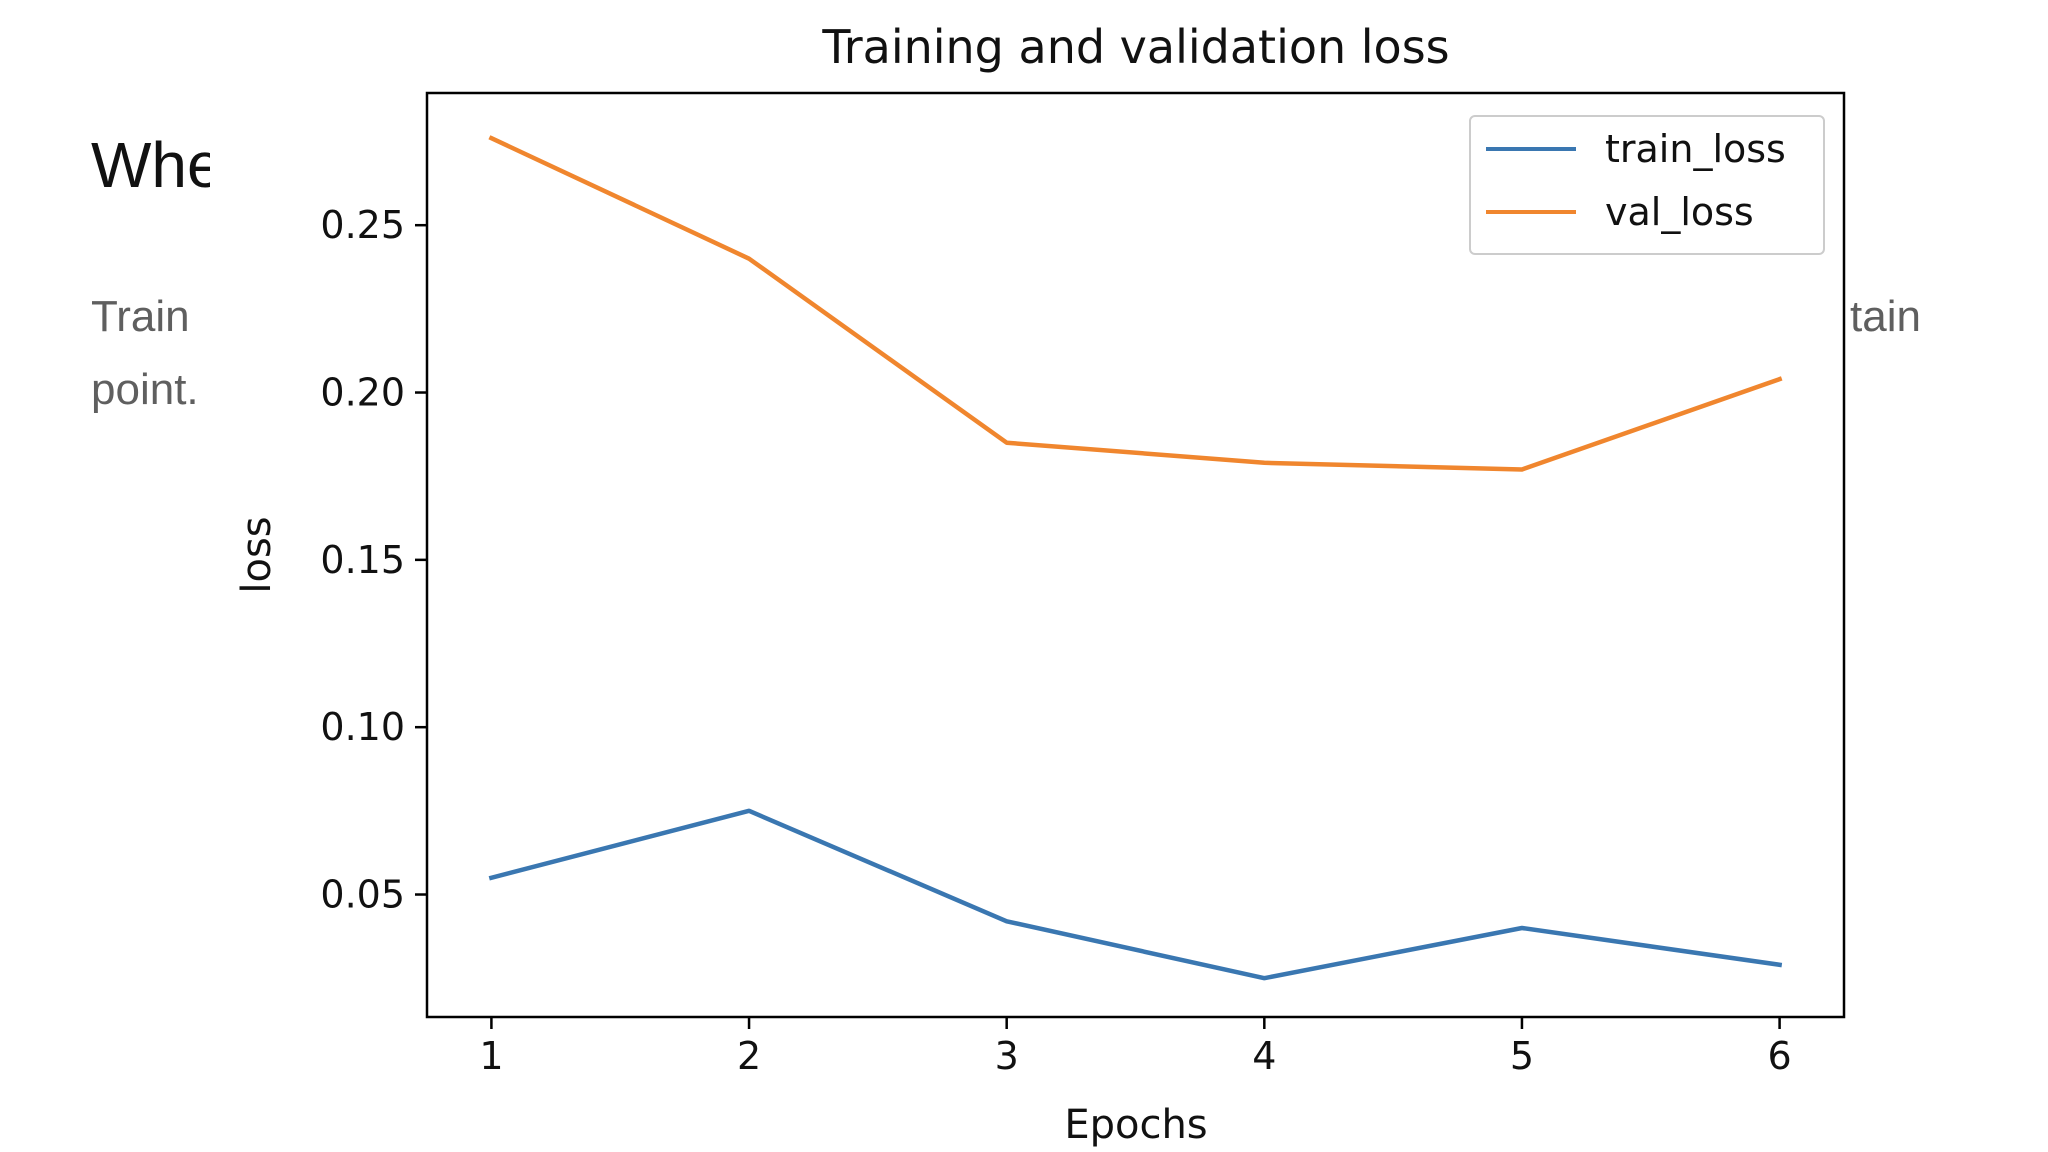  I want to click on y-tick-label: 0.05, so click(362, 895).